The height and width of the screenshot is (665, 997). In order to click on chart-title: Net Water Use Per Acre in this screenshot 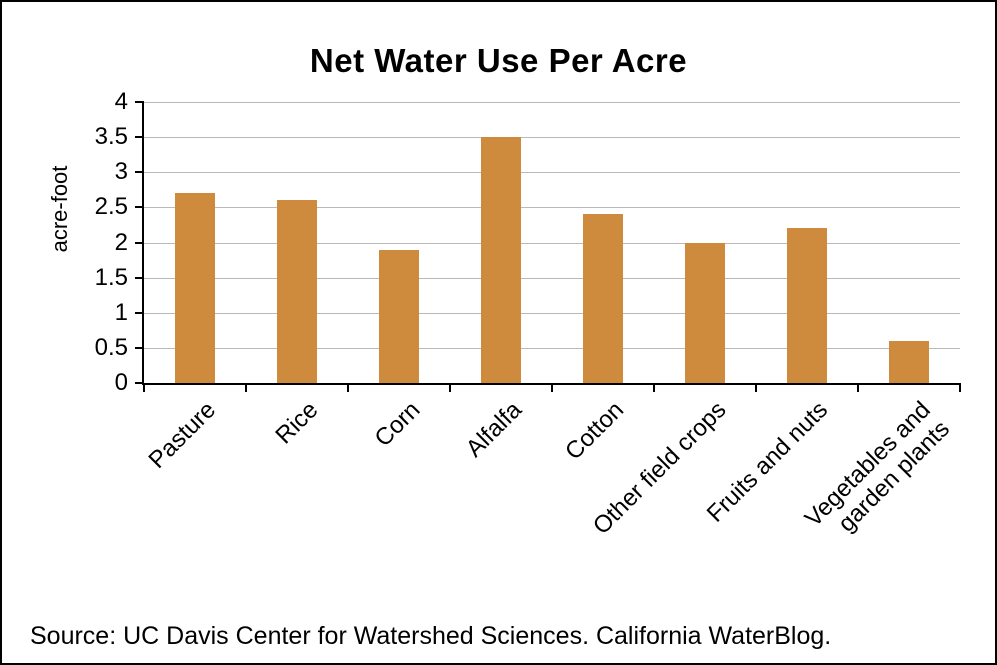, I will do `click(498, 60)`.